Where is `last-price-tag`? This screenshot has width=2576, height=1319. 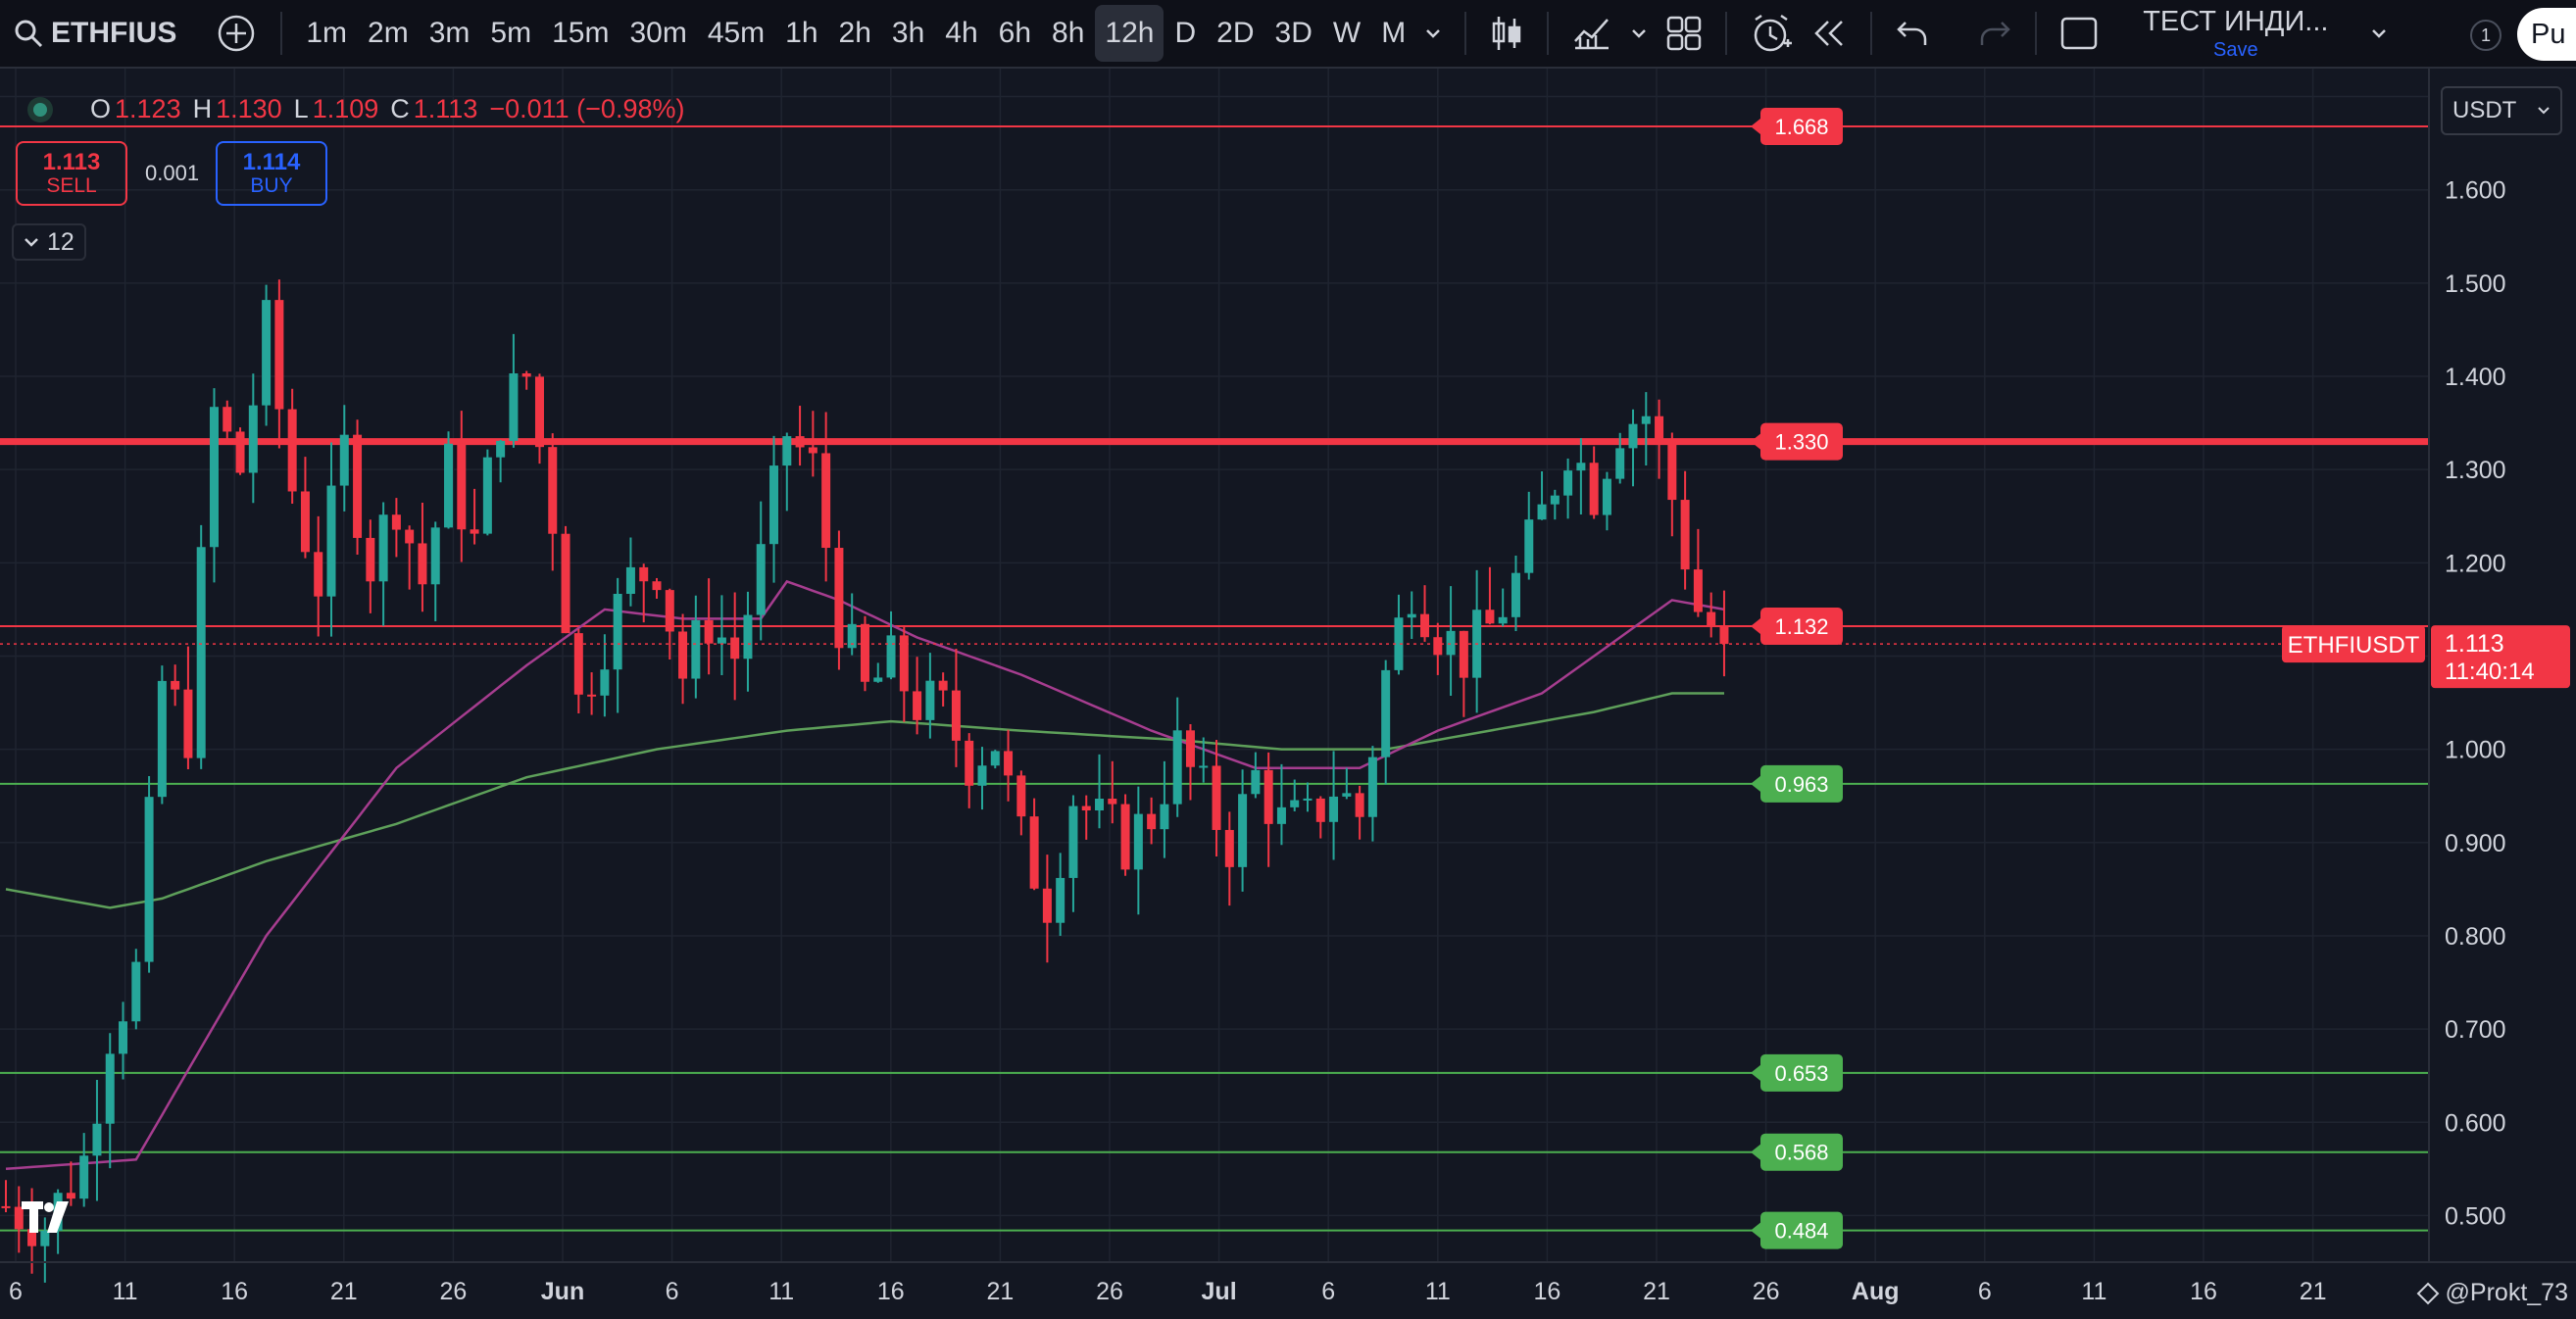
last-price-tag is located at coordinates (2500, 657).